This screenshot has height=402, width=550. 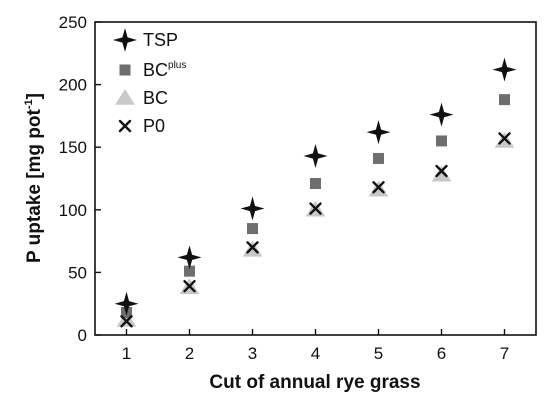 What do you see at coordinates (125, 126) in the screenshot?
I see `legend-marker-p0` at bounding box center [125, 126].